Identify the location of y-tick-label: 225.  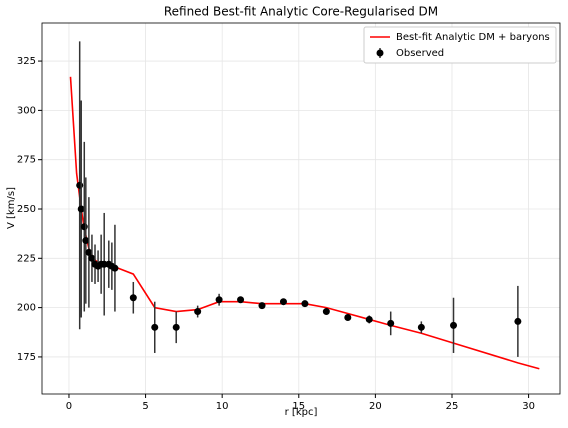
(26, 258).